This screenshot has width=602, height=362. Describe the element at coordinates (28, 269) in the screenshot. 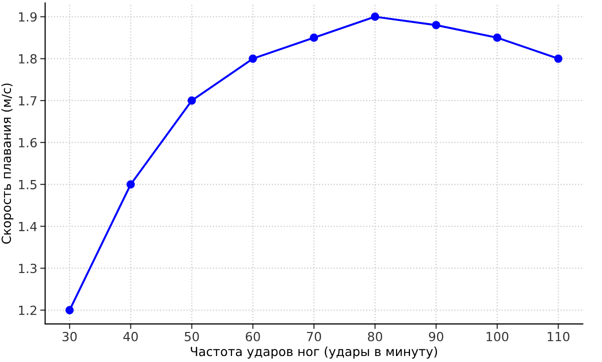

I see `y-tick-label: 1.3` at that location.